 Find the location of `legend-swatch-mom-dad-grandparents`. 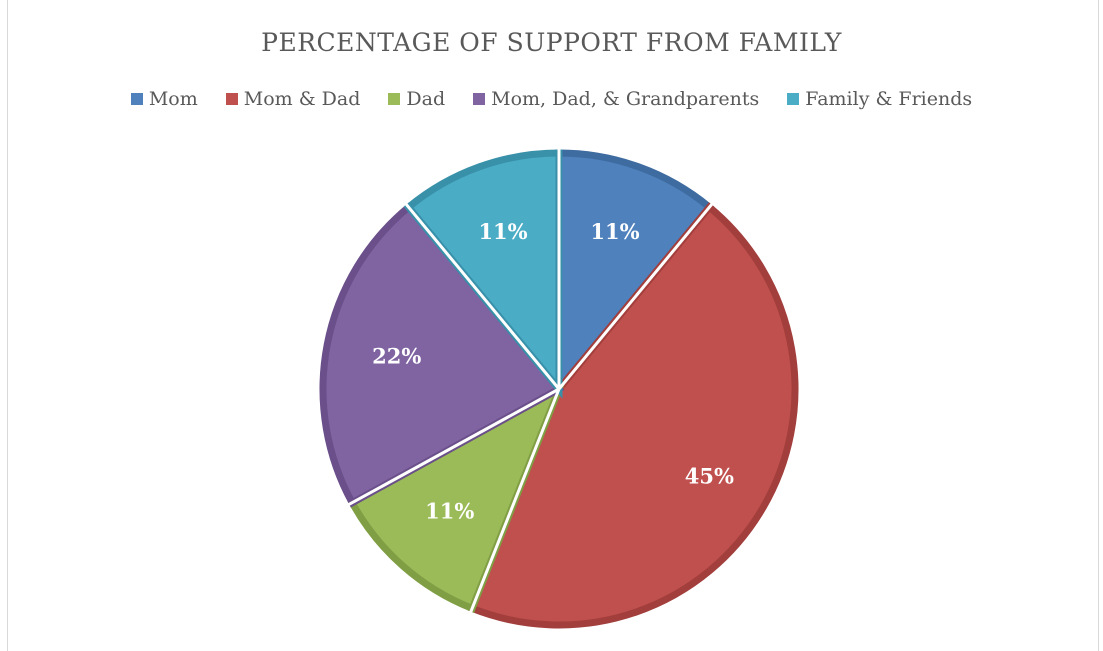

legend-swatch-mom-dad-grandparents is located at coordinates (479, 99).